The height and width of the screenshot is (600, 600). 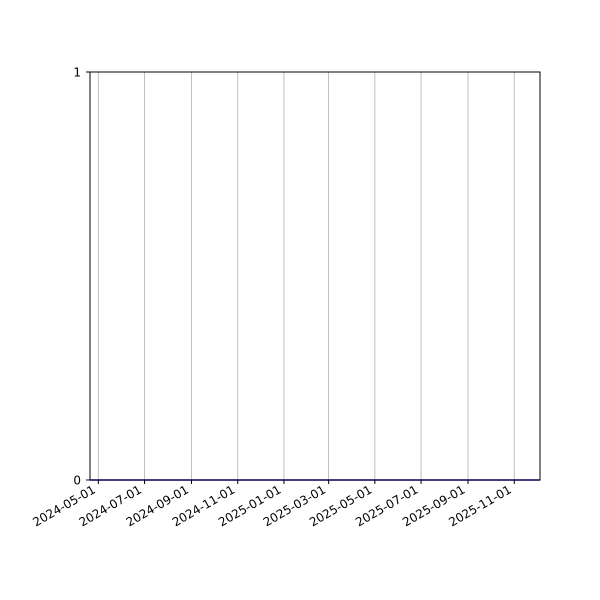 I want to click on y-tick-label: 0, so click(x=77, y=481).